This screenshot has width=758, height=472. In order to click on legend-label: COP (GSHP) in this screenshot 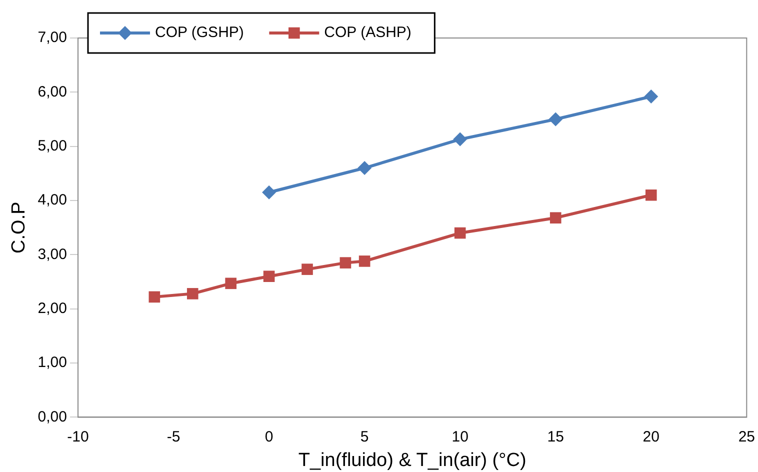, I will do `click(199, 33)`.